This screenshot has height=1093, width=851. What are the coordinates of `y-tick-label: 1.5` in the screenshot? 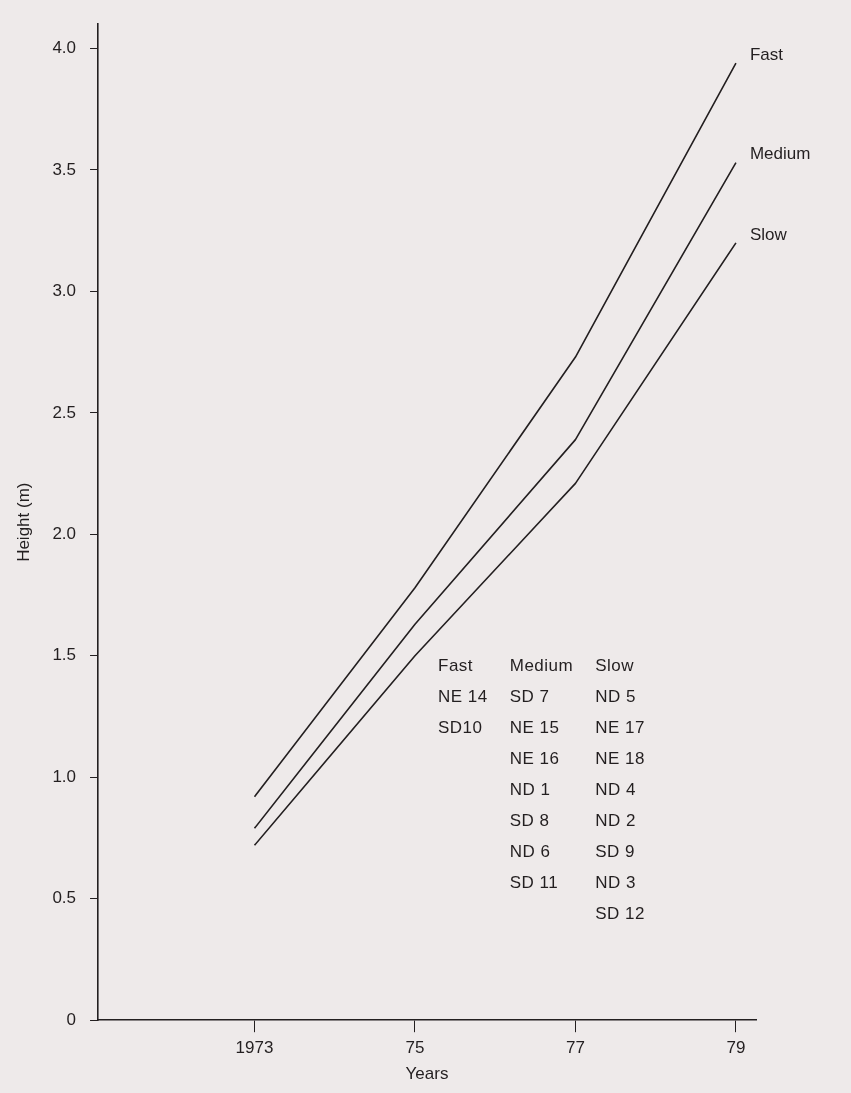 It's located at (64, 655).